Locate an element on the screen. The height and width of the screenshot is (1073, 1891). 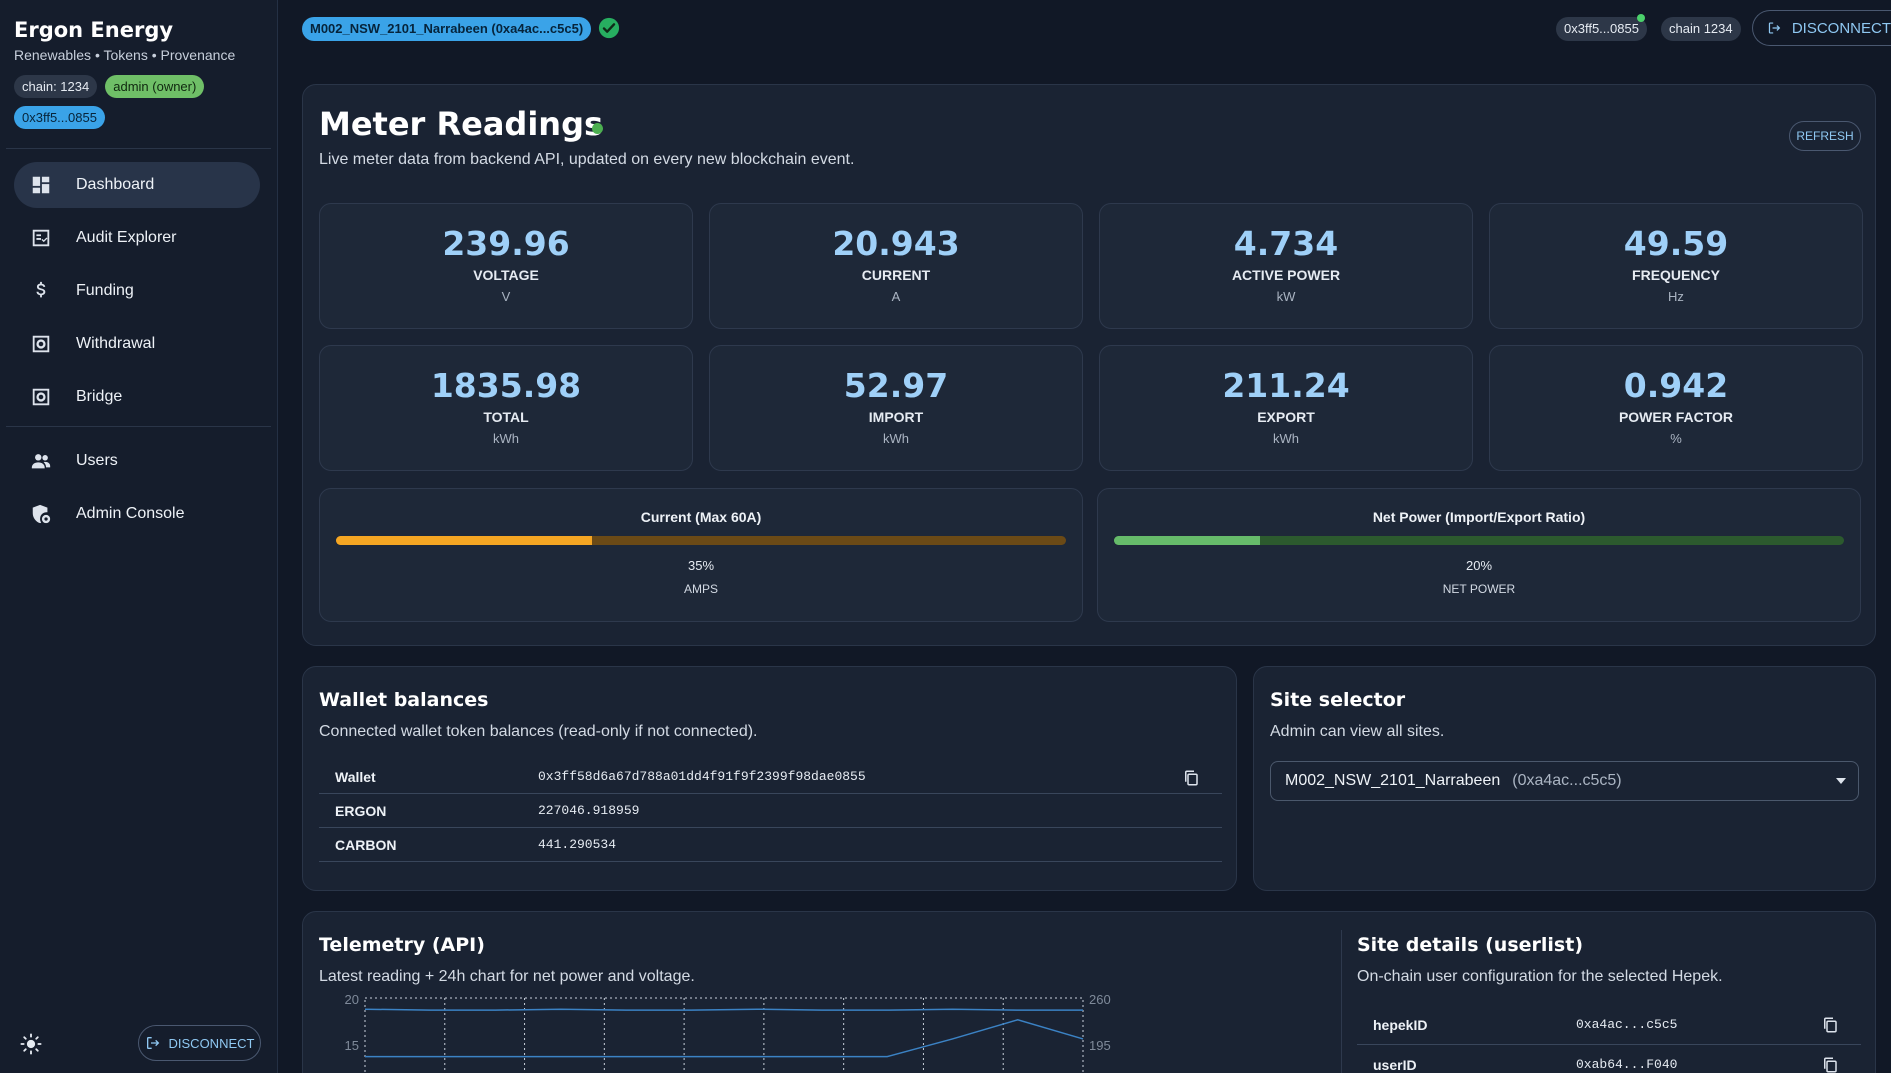
wallet-key: CARBON is located at coordinates (366, 844).